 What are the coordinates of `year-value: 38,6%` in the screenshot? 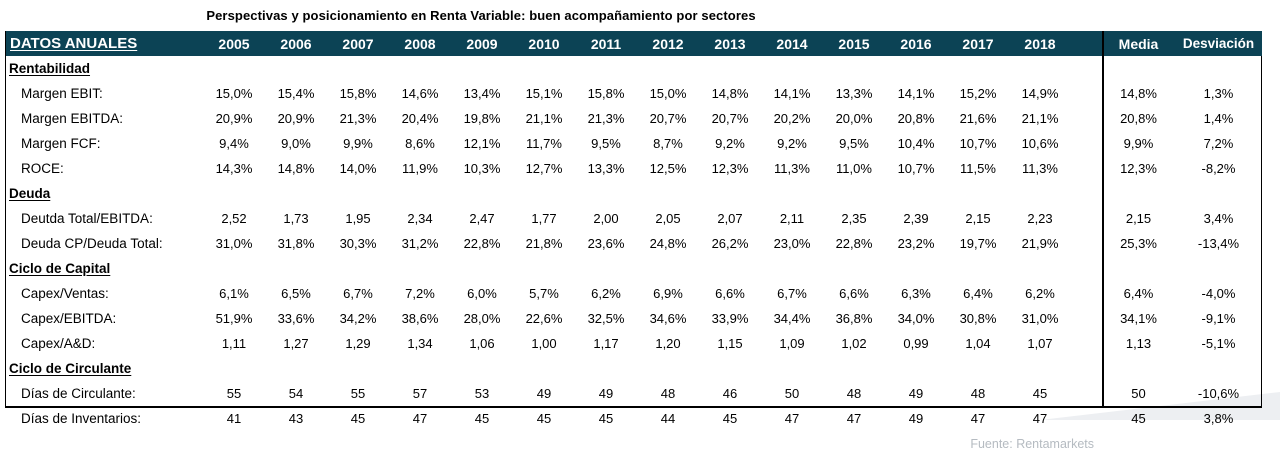 It's located at (420, 318).